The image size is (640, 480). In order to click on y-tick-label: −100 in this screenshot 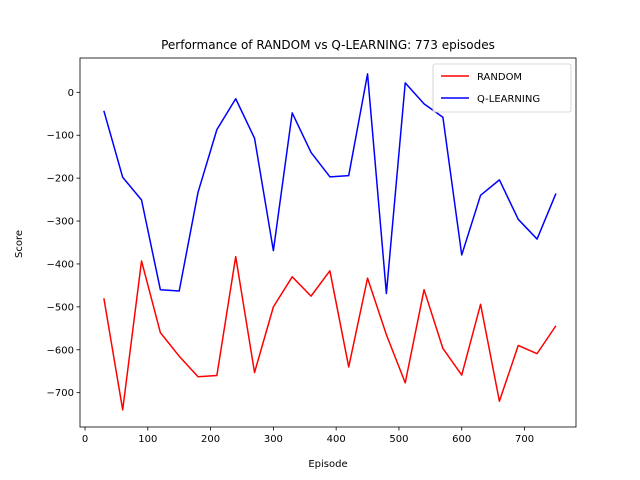, I will do `click(60, 136)`.